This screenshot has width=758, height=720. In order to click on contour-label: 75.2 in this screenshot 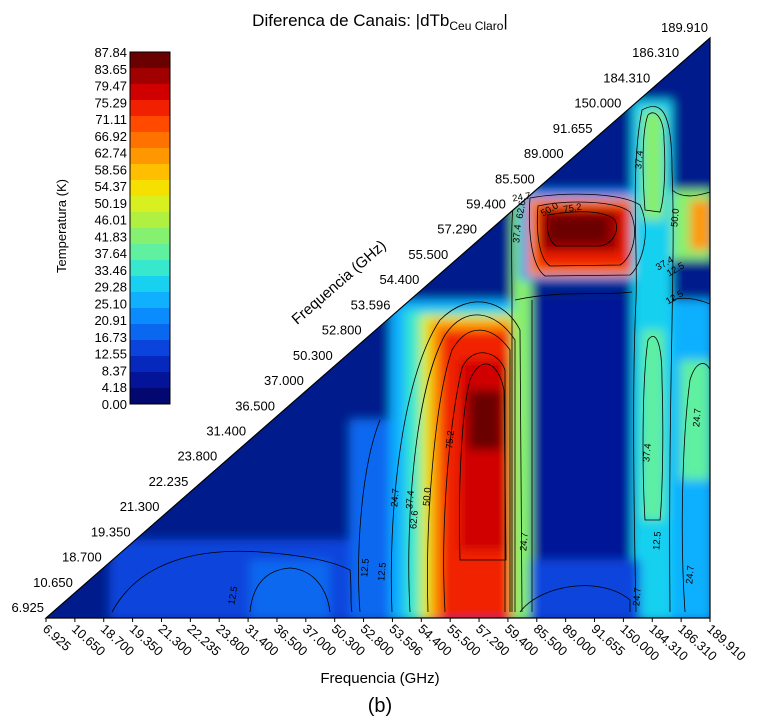, I will do `click(573, 209)`.